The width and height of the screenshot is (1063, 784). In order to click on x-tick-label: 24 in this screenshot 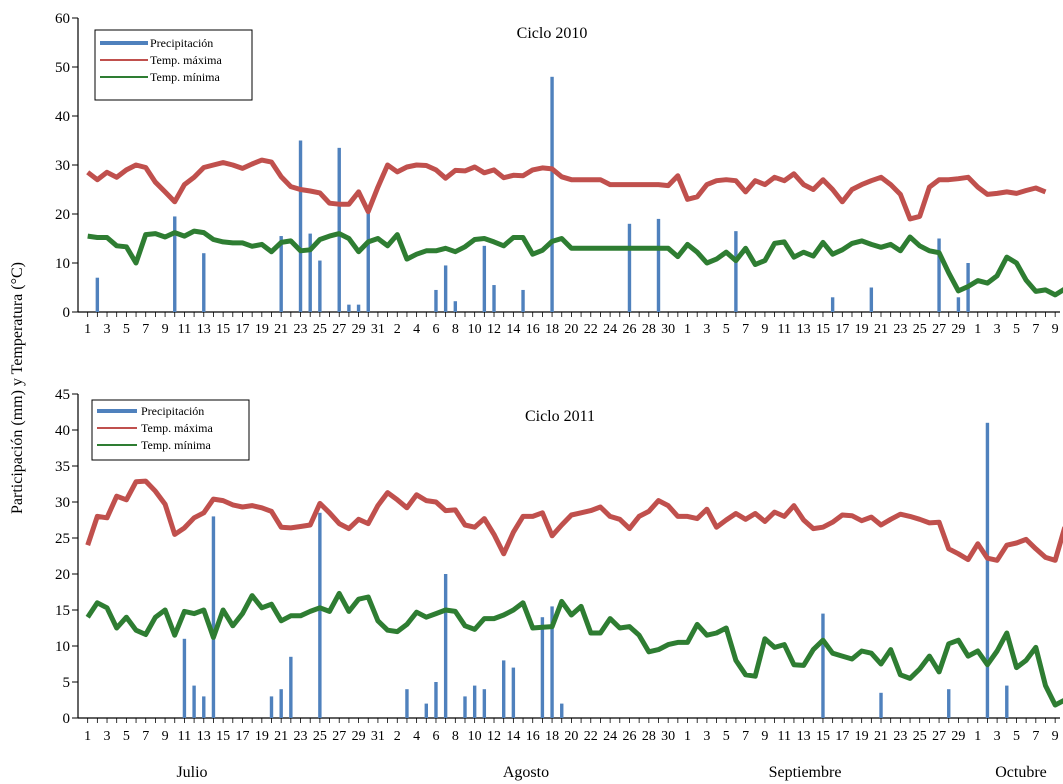, I will do `click(610, 736)`.